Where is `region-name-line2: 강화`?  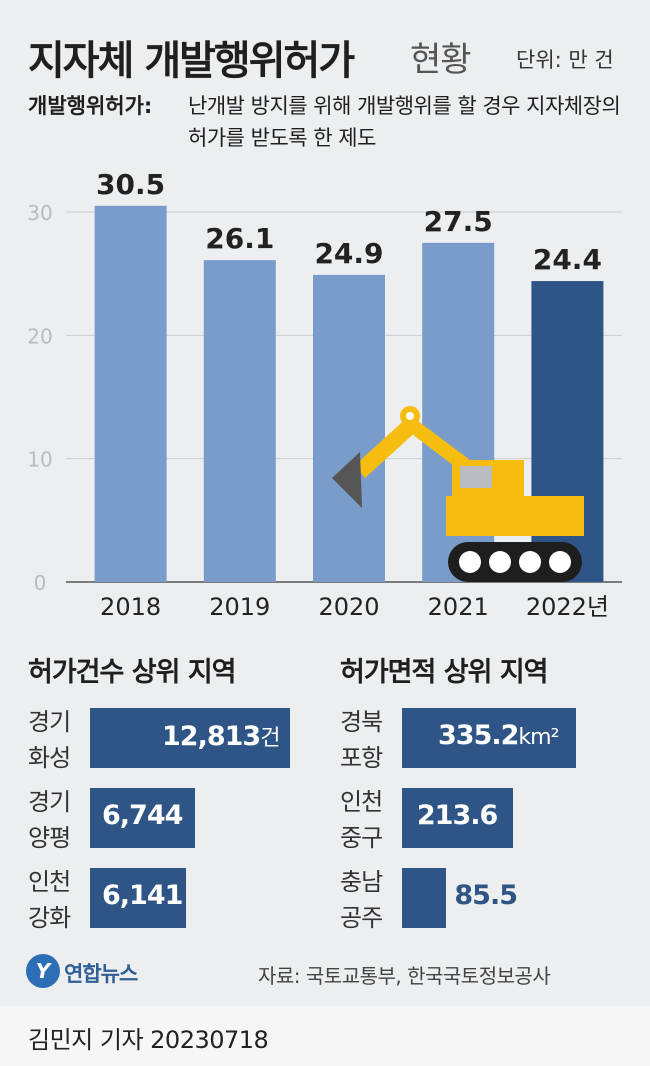
region-name-line2: 강화 is located at coordinates (49, 918).